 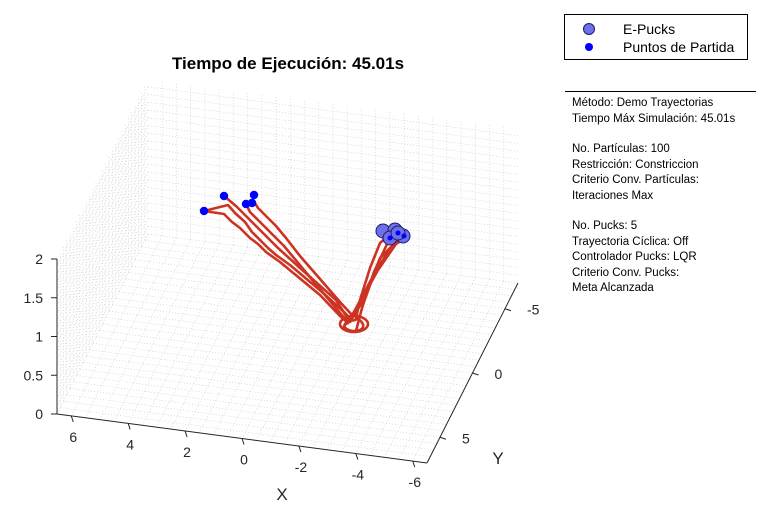 I want to click on trajectory-lines, so click(x=306, y=264).